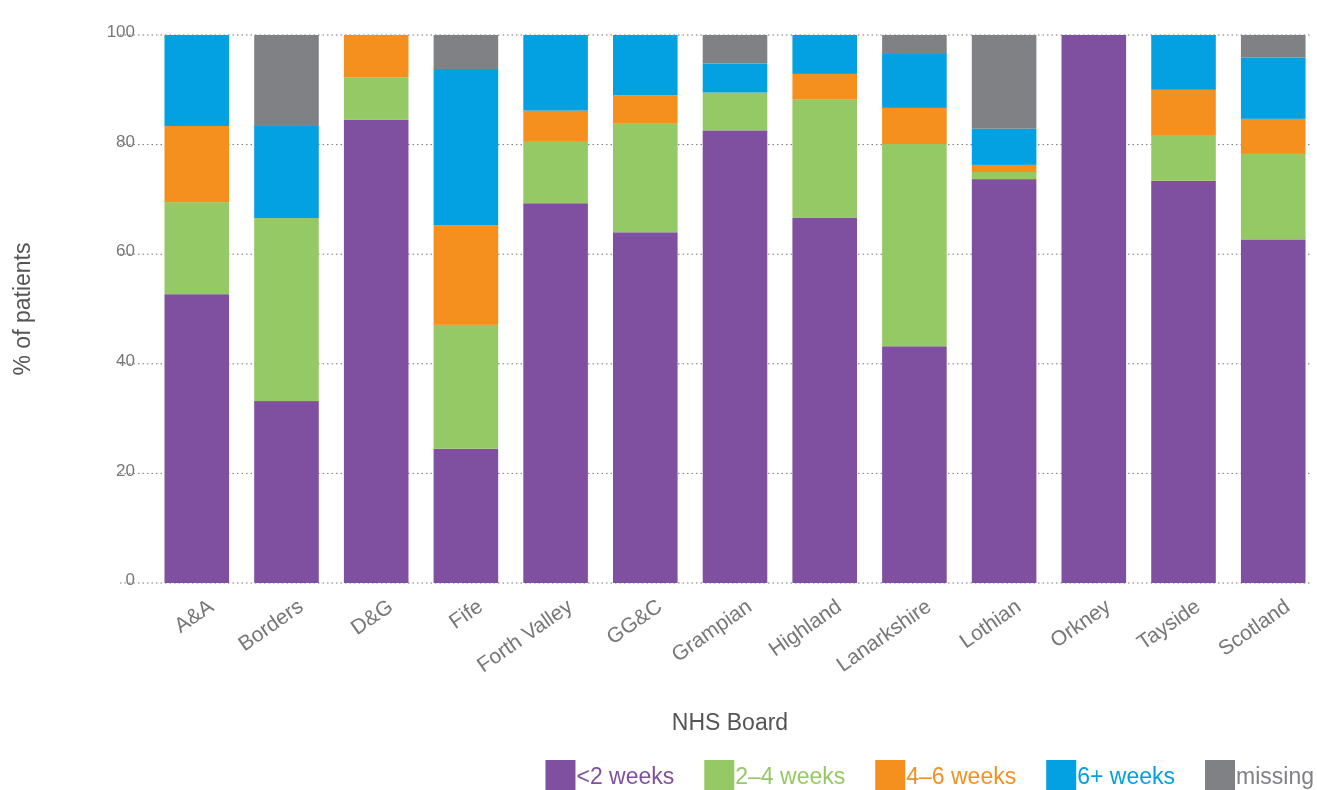 The height and width of the screenshot is (790, 1317). What do you see at coordinates (730, 722) in the screenshot?
I see `x-axis-title: NHS Board` at bounding box center [730, 722].